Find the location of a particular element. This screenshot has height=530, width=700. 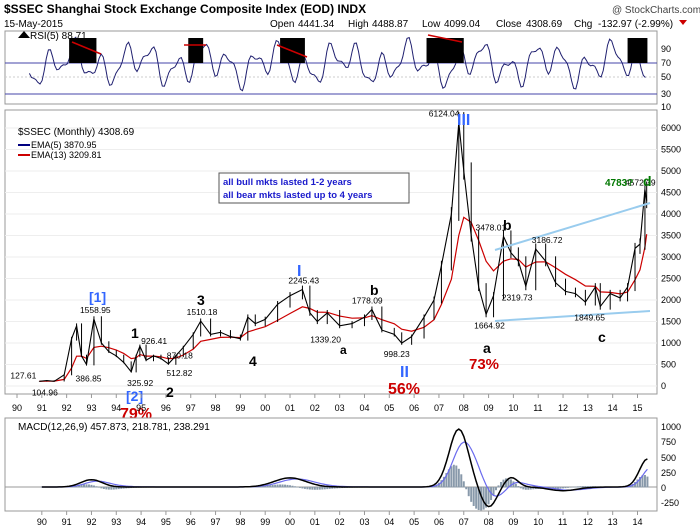

rsi-axis: 90 70 50 30 10 is located at coordinates (666, 78).